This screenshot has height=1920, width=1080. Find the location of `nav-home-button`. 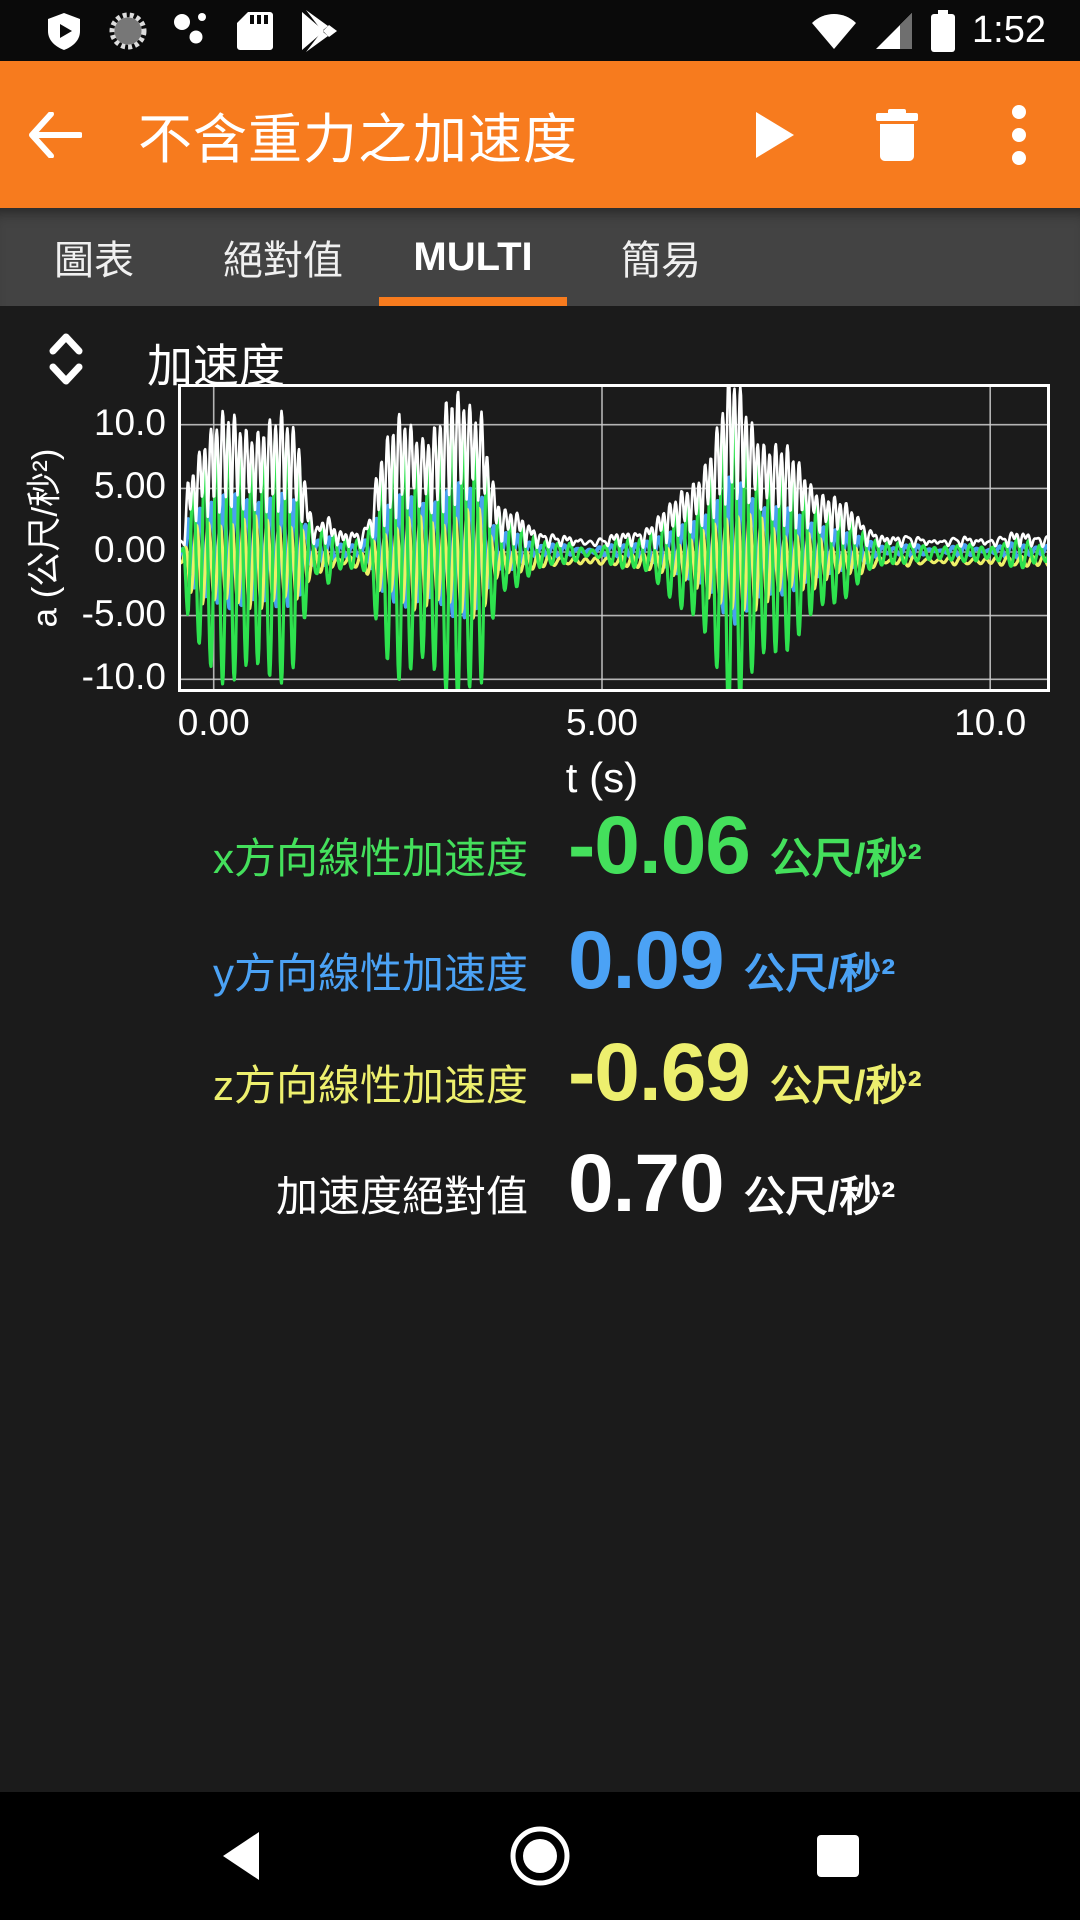

nav-home-button is located at coordinates (540, 1856).